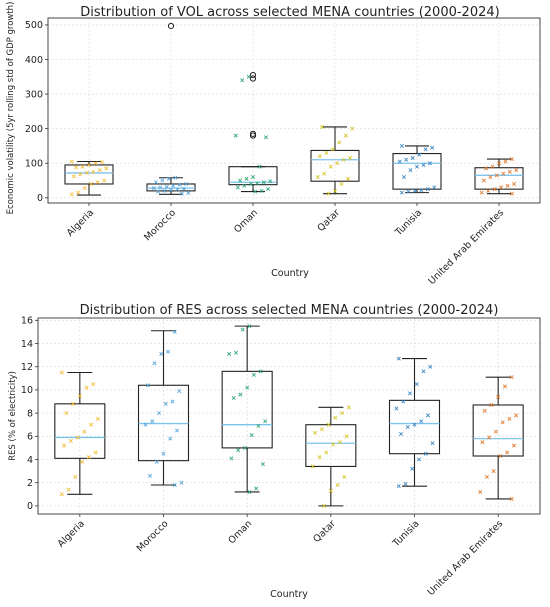 This screenshot has width=550, height=607. What do you see at coordinates (171, 109) in the screenshot?
I see `box-morocco` at bounding box center [171, 109].